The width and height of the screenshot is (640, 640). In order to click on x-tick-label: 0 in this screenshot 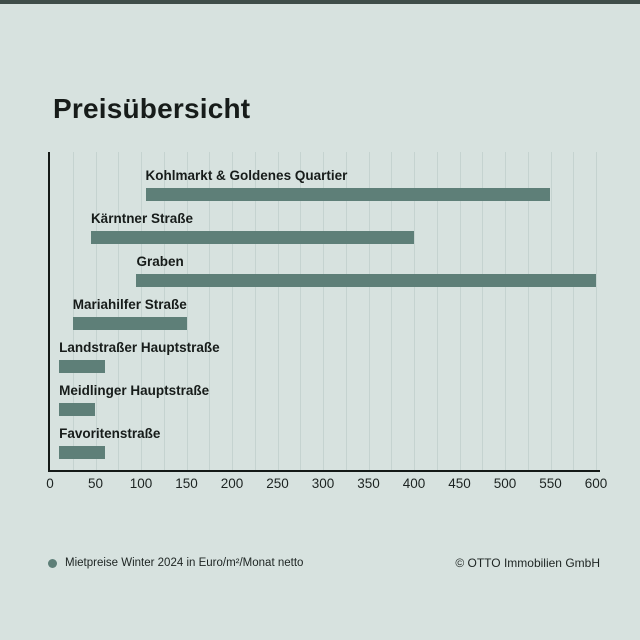, I will do `click(50, 483)`.